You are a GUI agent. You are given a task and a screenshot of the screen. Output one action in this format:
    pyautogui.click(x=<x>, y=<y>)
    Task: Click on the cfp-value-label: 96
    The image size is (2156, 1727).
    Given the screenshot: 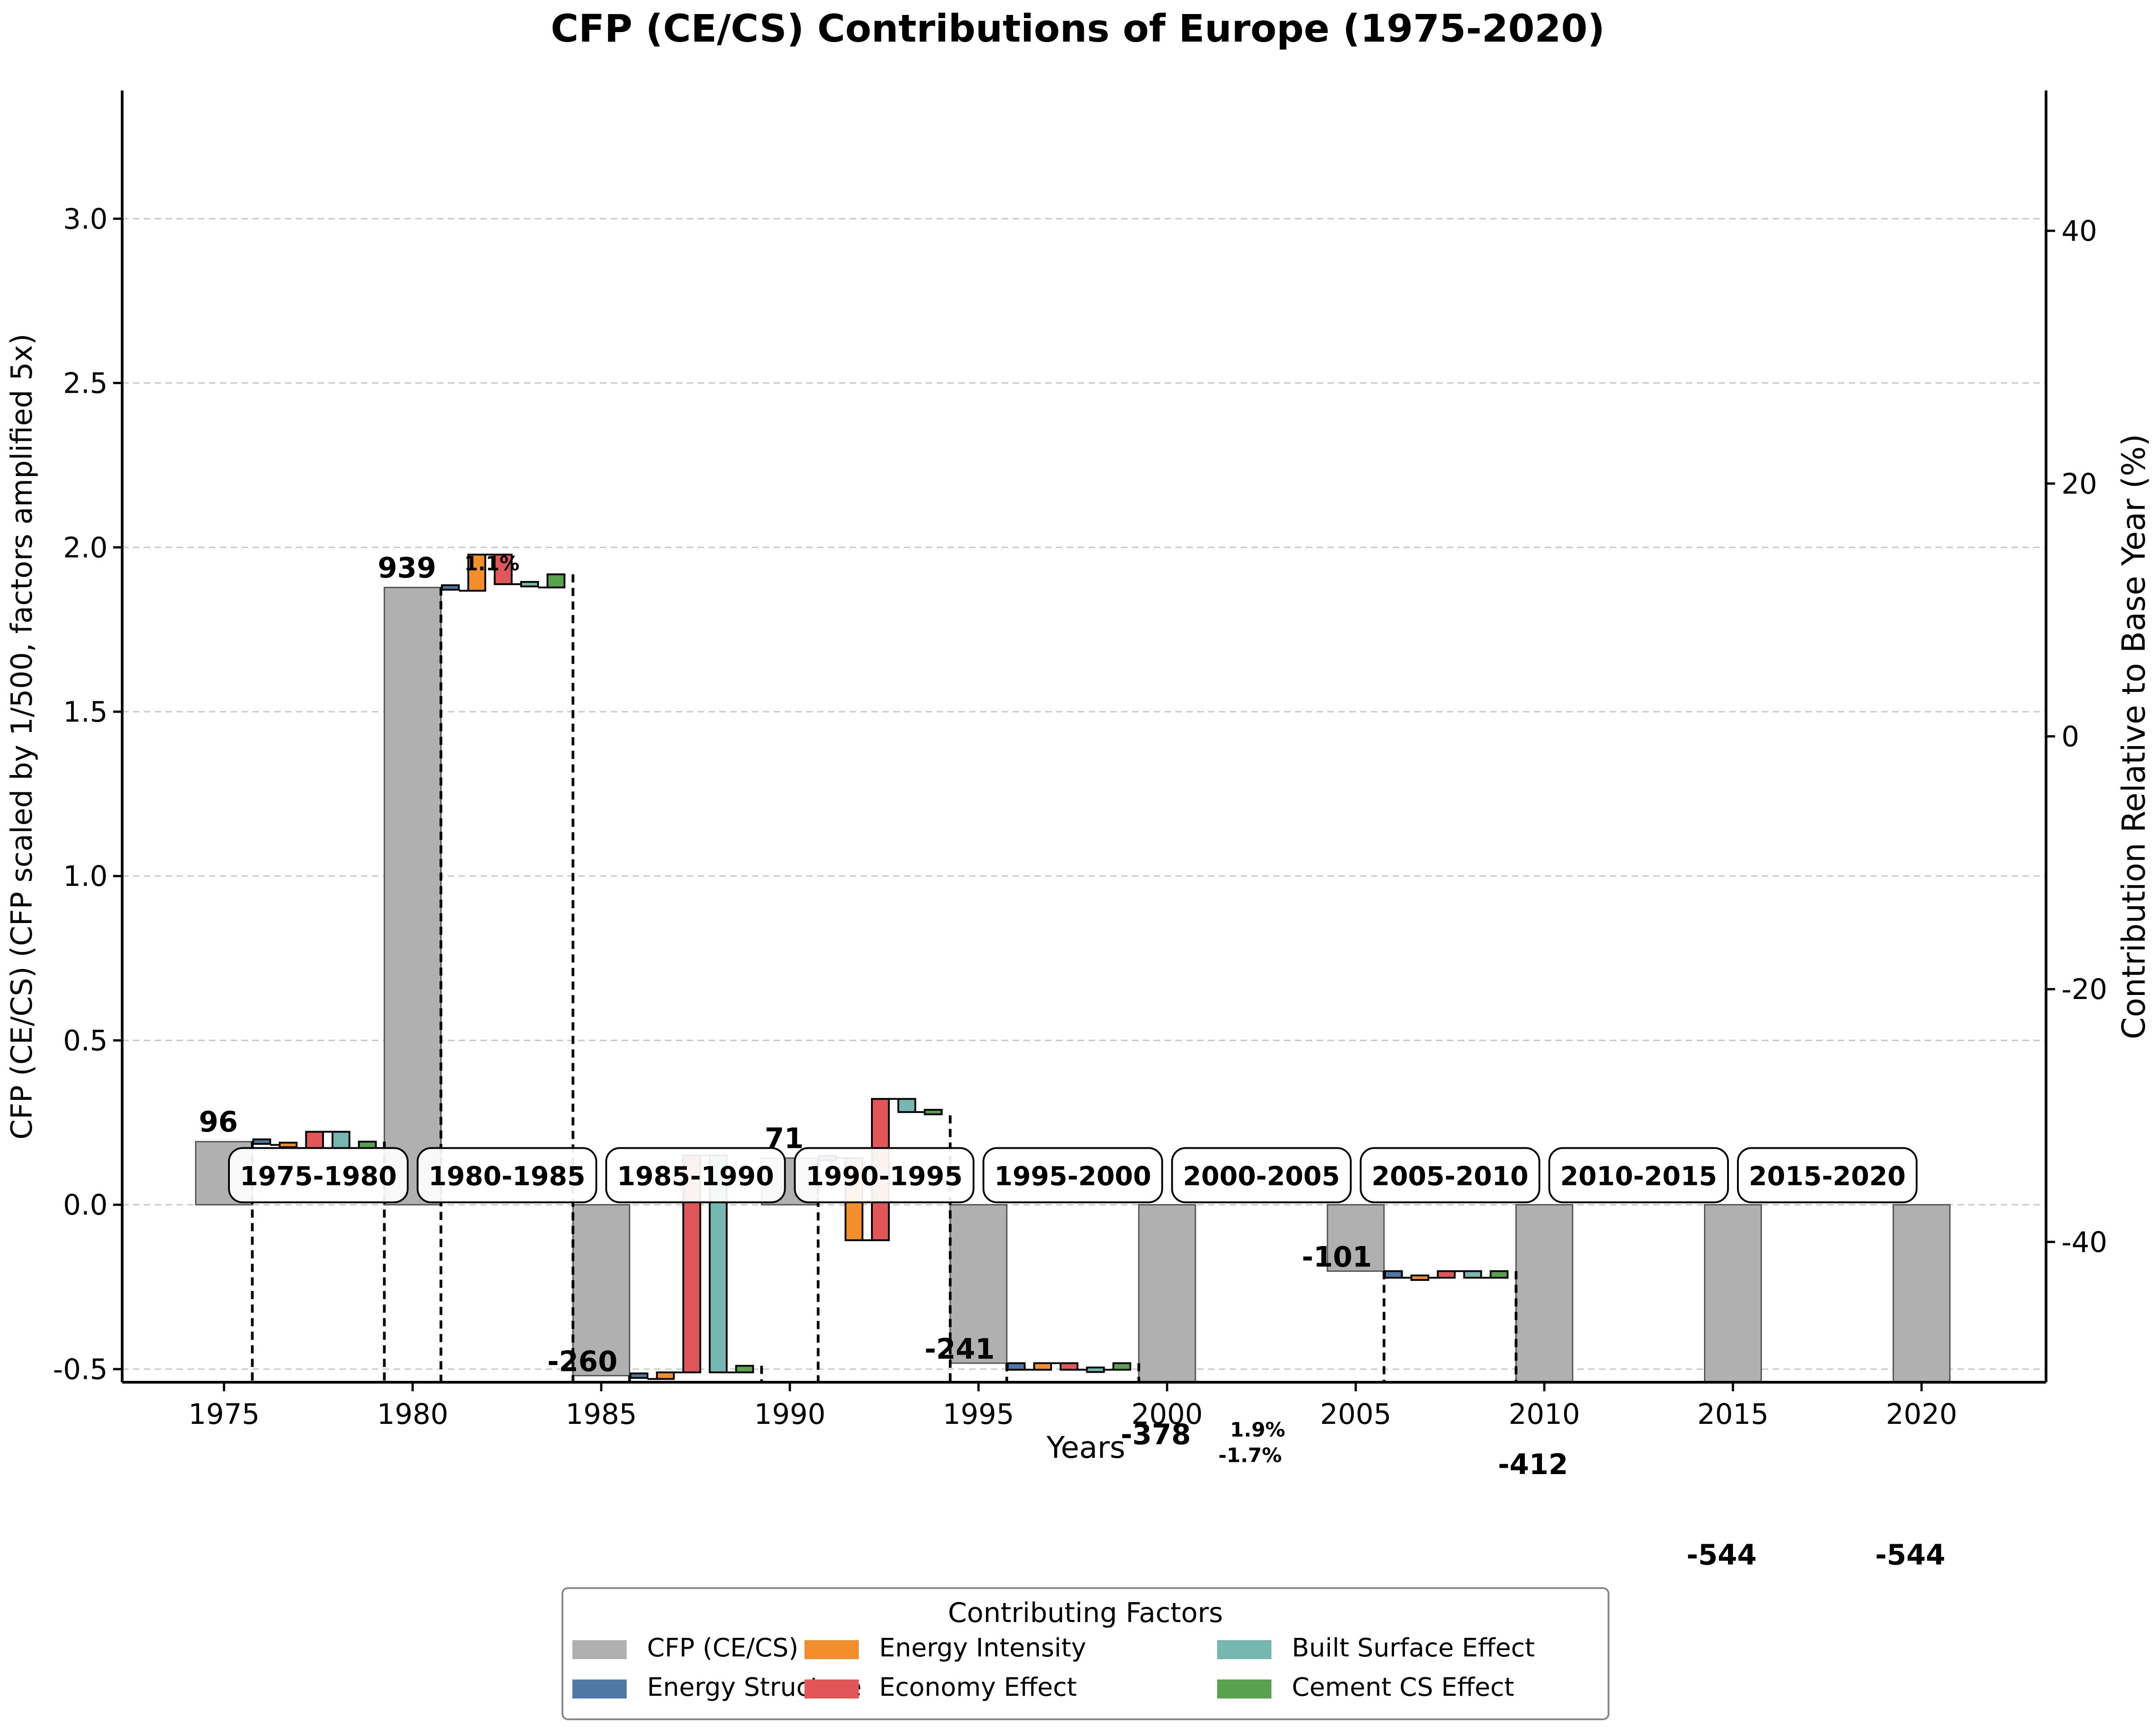 What is the action you would take?
    pyautogui.click(x=218, y=1122)
    